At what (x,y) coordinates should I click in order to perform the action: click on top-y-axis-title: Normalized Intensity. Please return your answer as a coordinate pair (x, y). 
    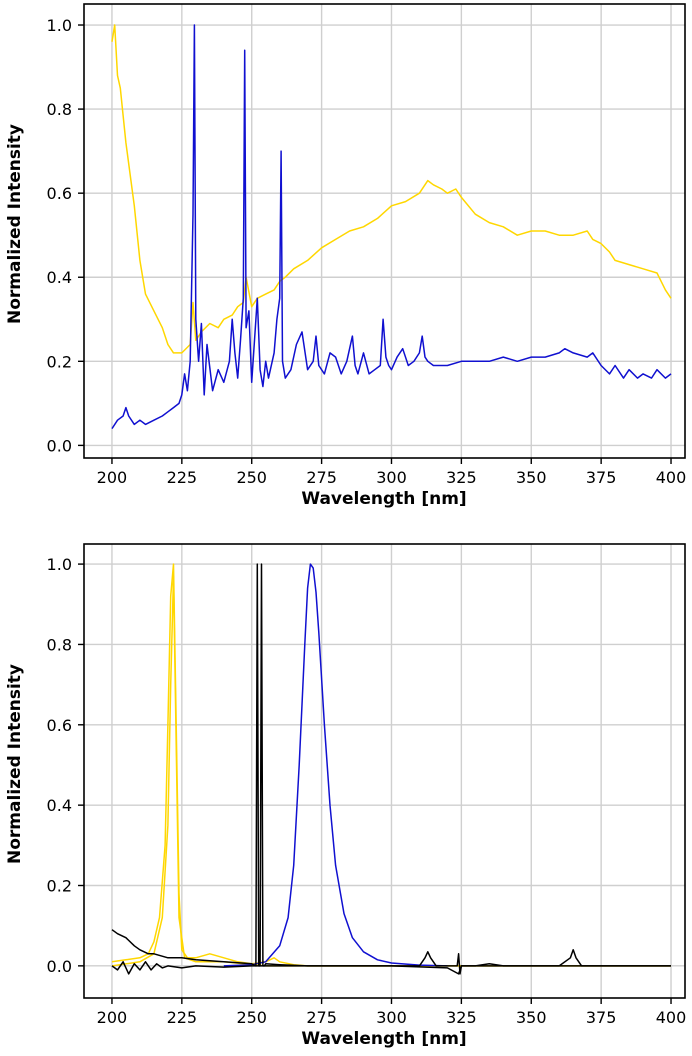
    Looking at the image, I should click on (15, 224).